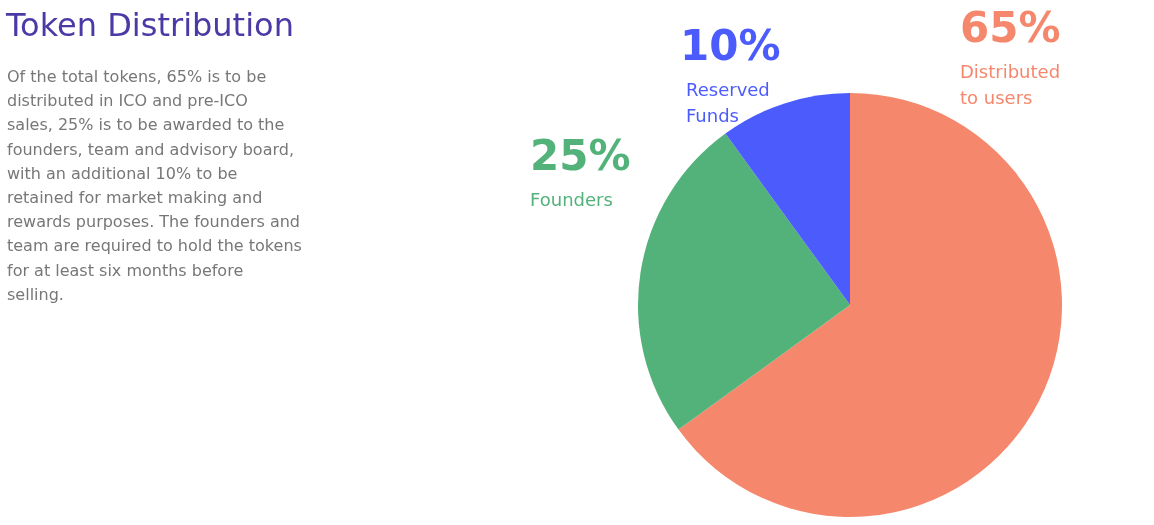 The height and width of the screenshot is (525, 1154). Describe the element at coordinates (1010, 84) in the screenshot. I see `slice-label: Distributed to users` at that location.